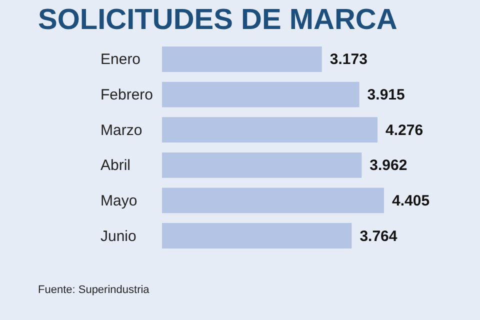  What do you see at coordinates (121, 130) in the screenshot?
I see `y-tick-label: Marzo` at bounding box center [121, 130].